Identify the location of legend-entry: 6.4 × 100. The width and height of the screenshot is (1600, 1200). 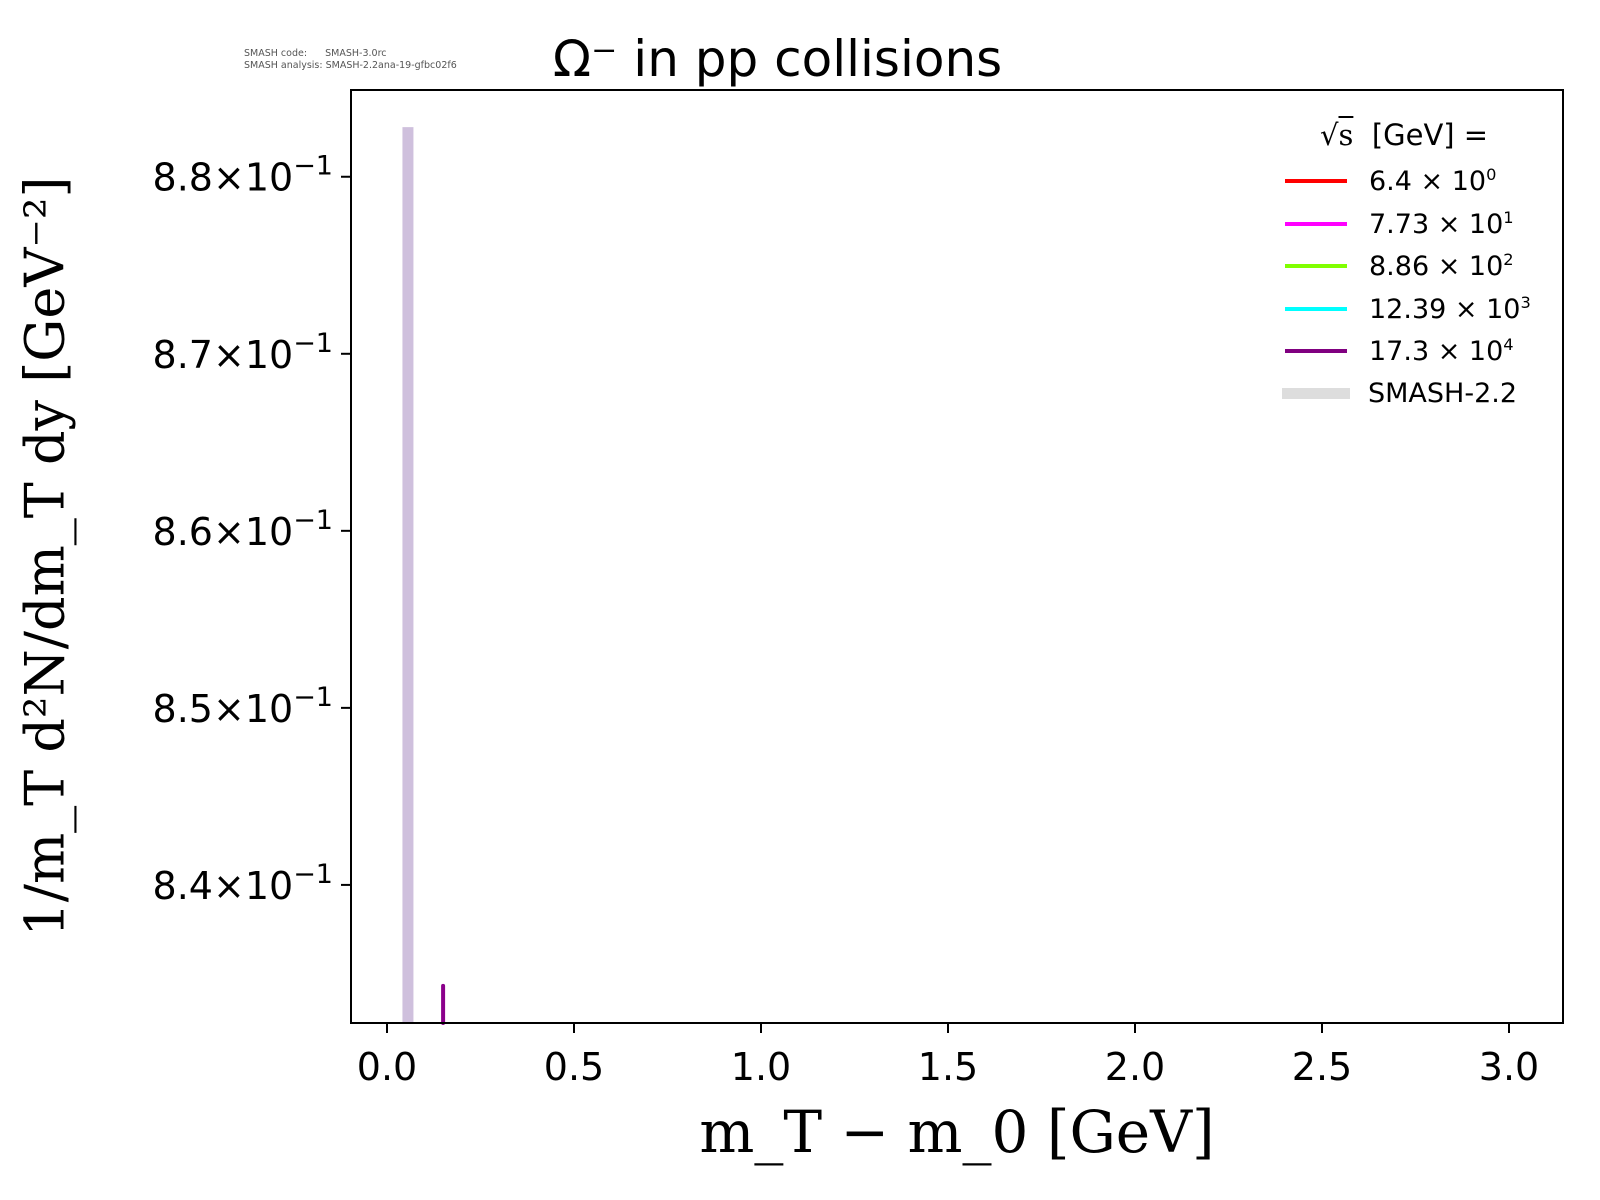
(1408, 181).